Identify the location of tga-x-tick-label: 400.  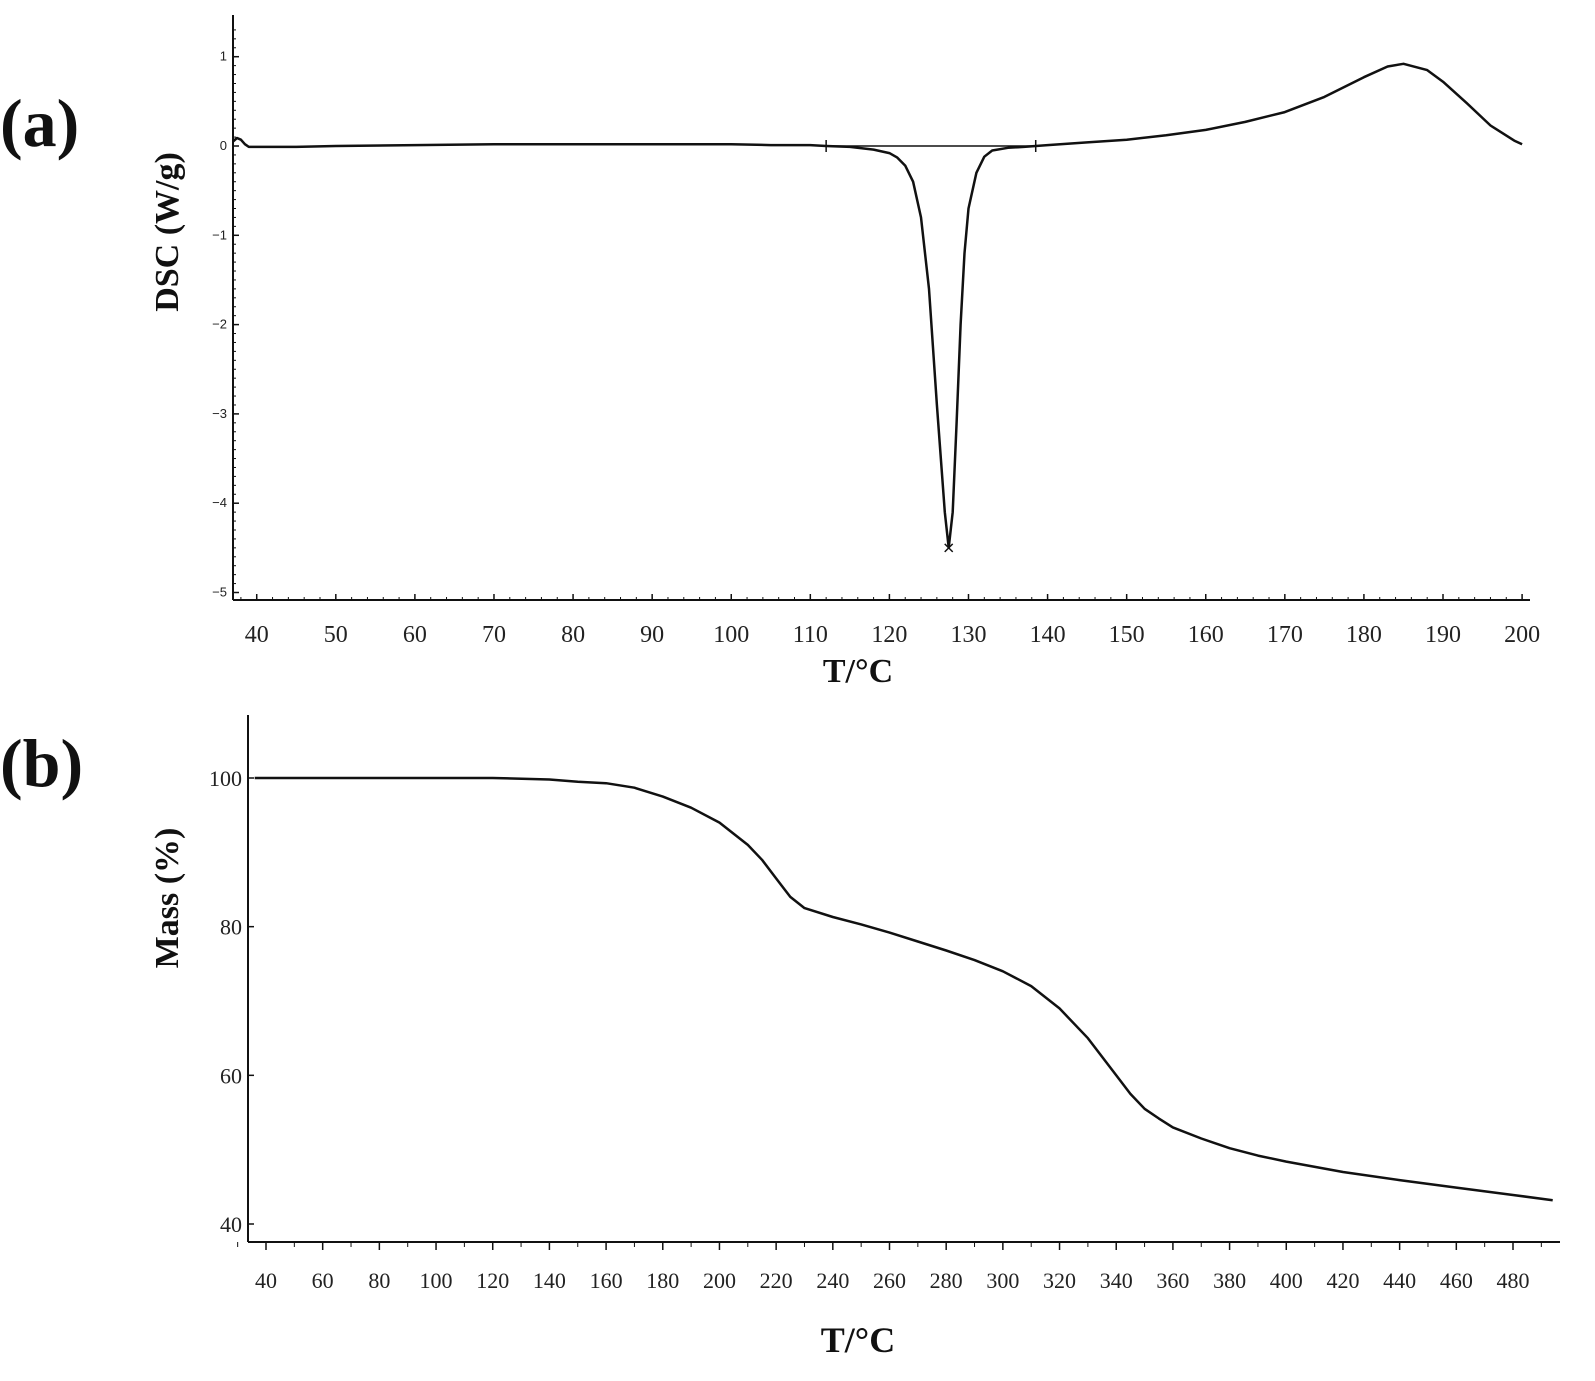
(1286, 1280).